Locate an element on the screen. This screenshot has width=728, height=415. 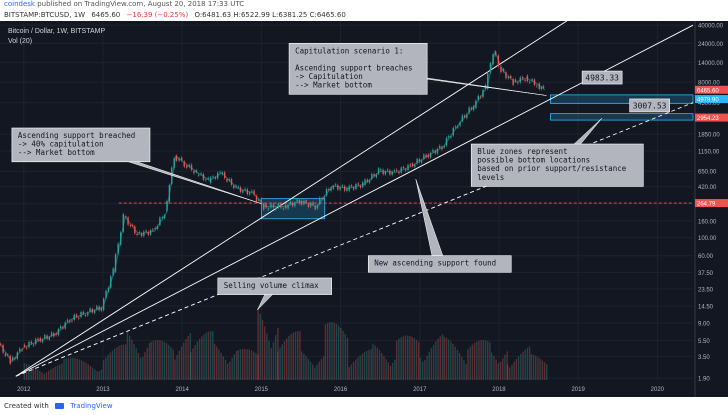
callout-box is located at coordinates (81, 145).